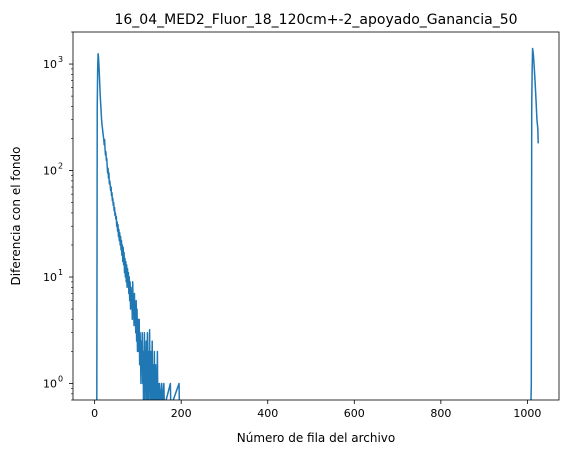 The image size is (570, 453). Describe the element at coordinates (16, 216) in the screenshot. I see `y-axis-label: Diferencia con el fondo` at that location.